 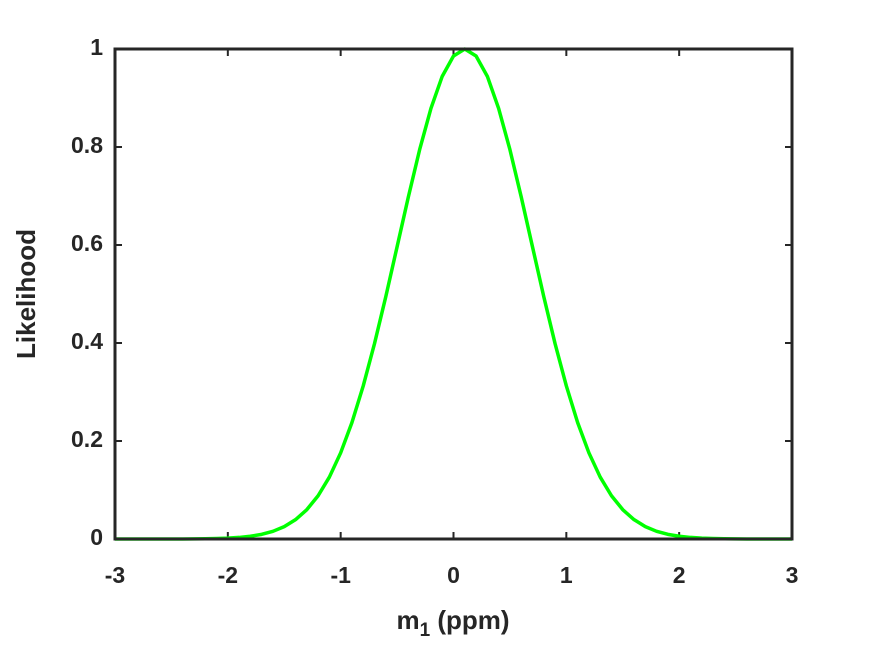 What do you see at coordinates (87, 243) in the screenshot?
I see `y-tick-label: 0.6` at bounding box center [87, 243].